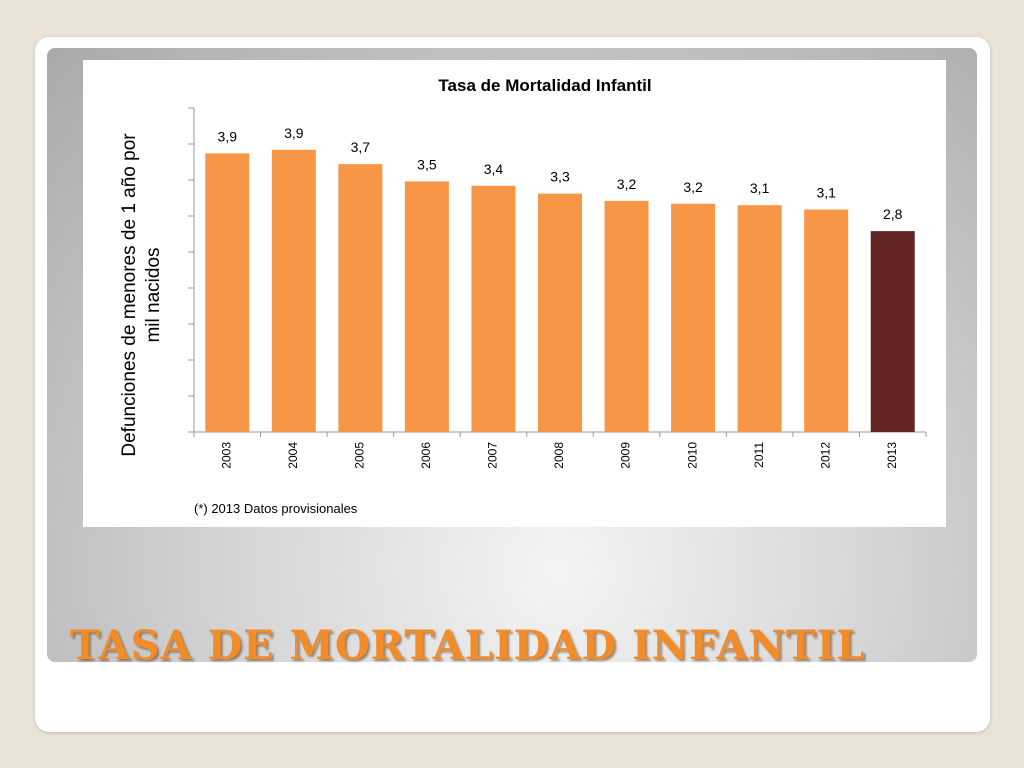 This screenshot has width=1024, height=768. What do you see at coordinates (360, 455) in the screenshot?
I see `x-tick-label-2005: 2005` at bounding box center [360, 455].